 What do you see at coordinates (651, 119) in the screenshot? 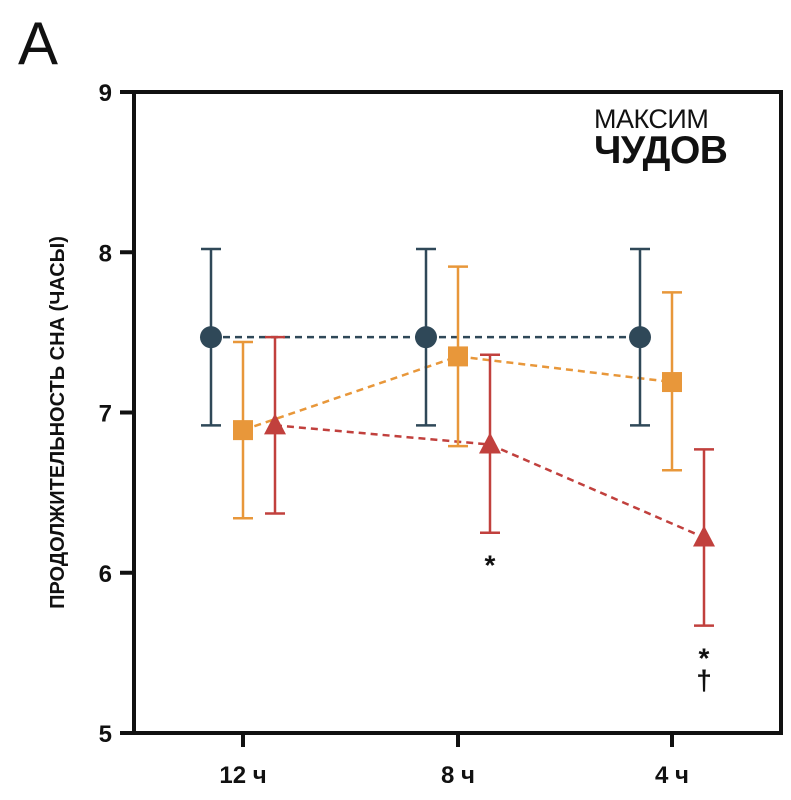
I see `logo-line-1: МАКСИМ` at bounding box center [651, 119].